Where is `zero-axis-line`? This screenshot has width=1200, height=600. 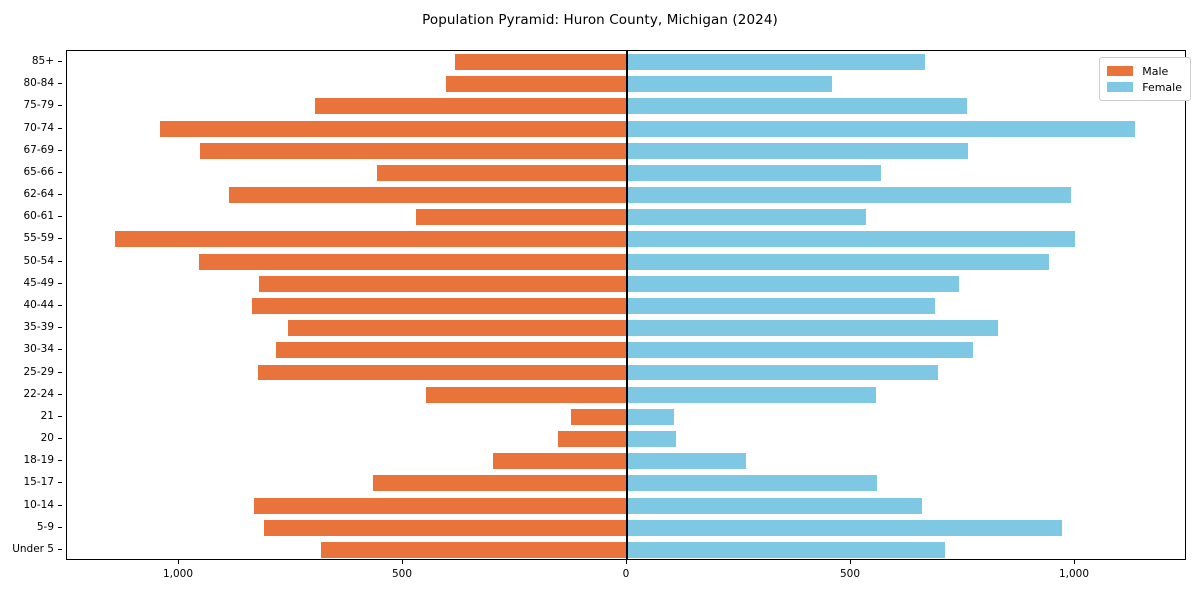
zero-axis-line is located at coordinates (627, 305).